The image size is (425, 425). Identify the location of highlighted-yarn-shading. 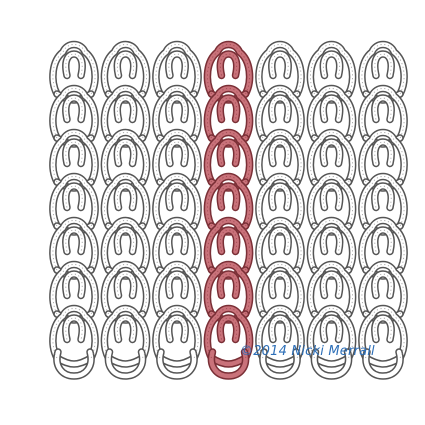
(228, 201).